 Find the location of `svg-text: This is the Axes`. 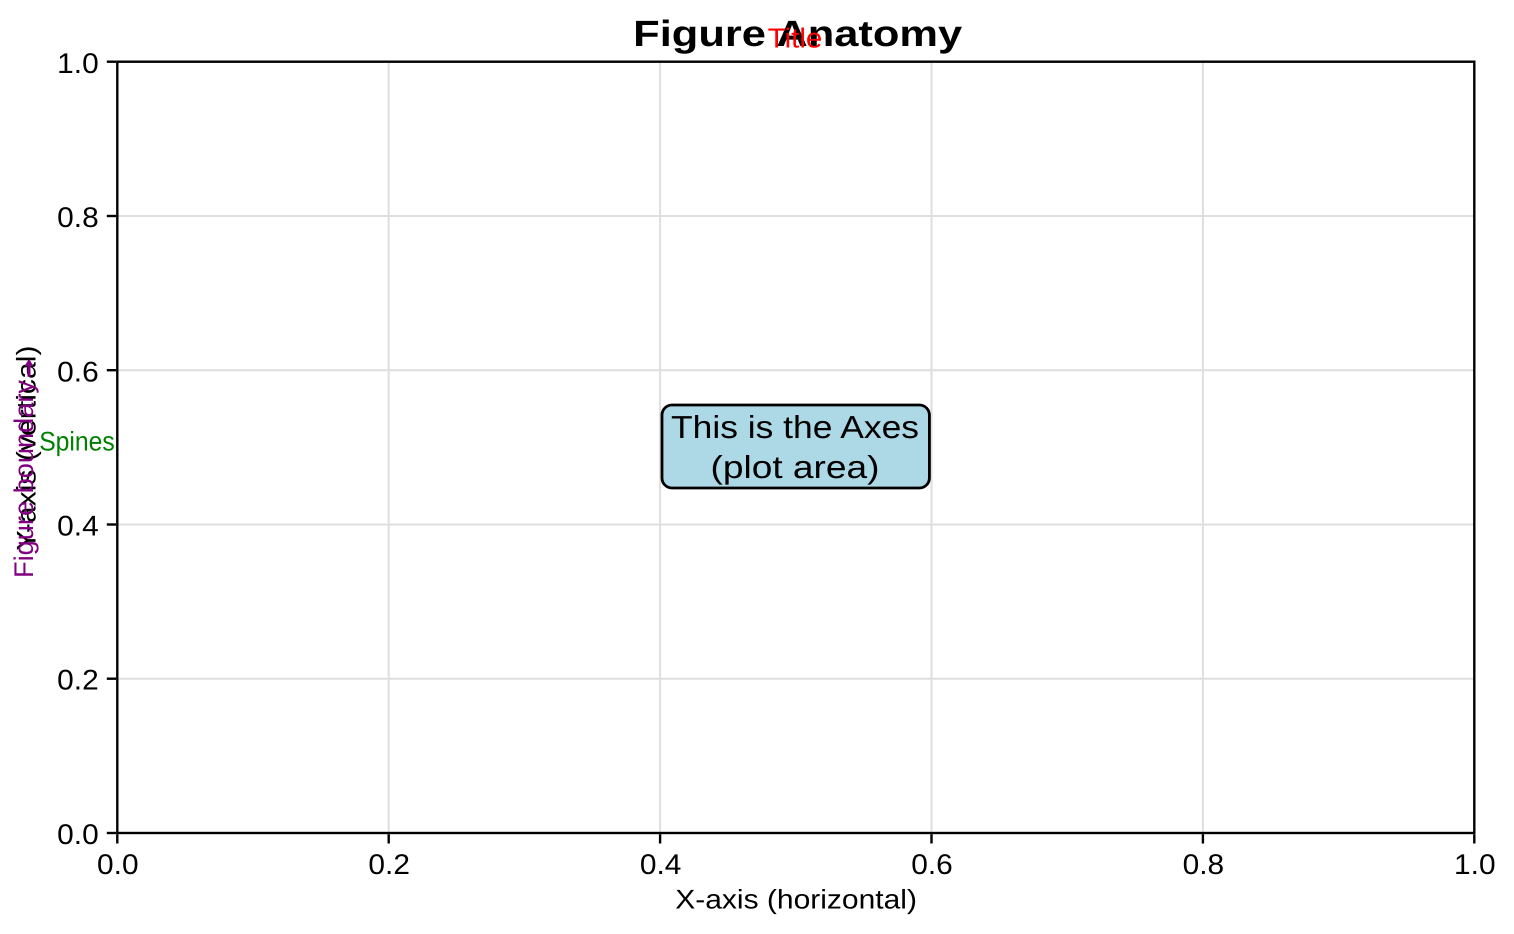

svg-text: This is the Axes is located at coordinates (795, 427).